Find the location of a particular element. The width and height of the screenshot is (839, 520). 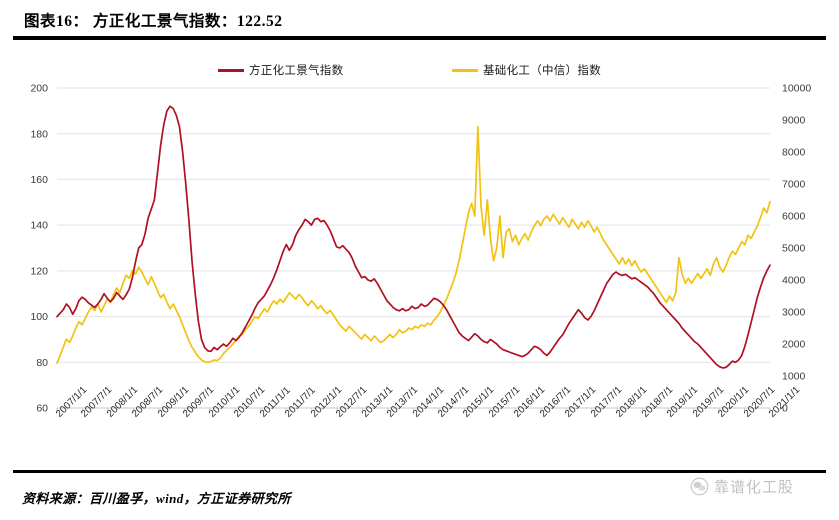

title-divider-rule is located at coordinates (419, 38).